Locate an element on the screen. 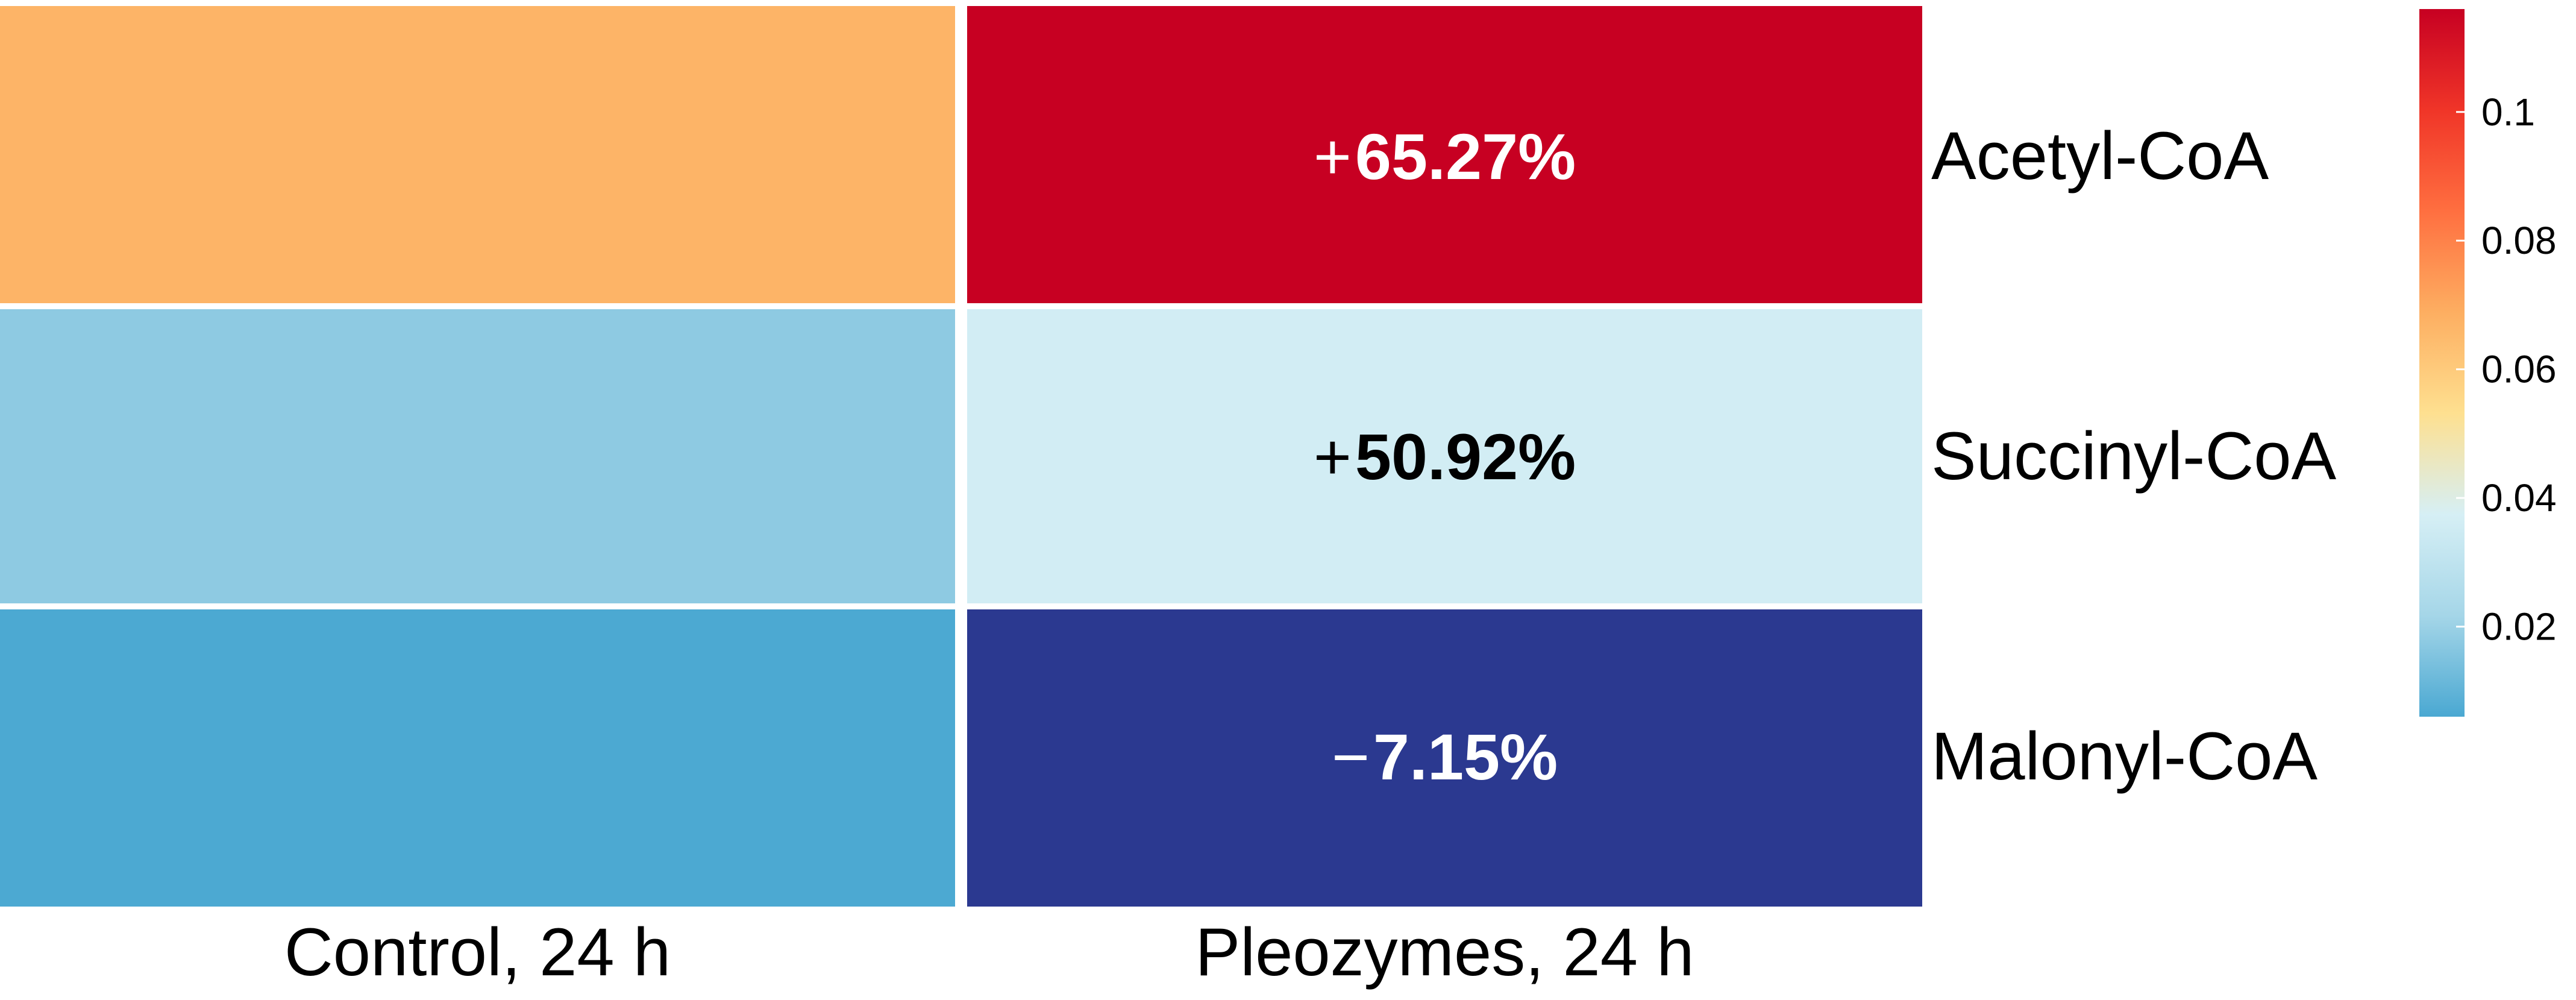 Image resolution: width=2576 pixels, height=1000 pixels. colorbar-tick-label: 0.04 is located at coordinates (2519, 498).